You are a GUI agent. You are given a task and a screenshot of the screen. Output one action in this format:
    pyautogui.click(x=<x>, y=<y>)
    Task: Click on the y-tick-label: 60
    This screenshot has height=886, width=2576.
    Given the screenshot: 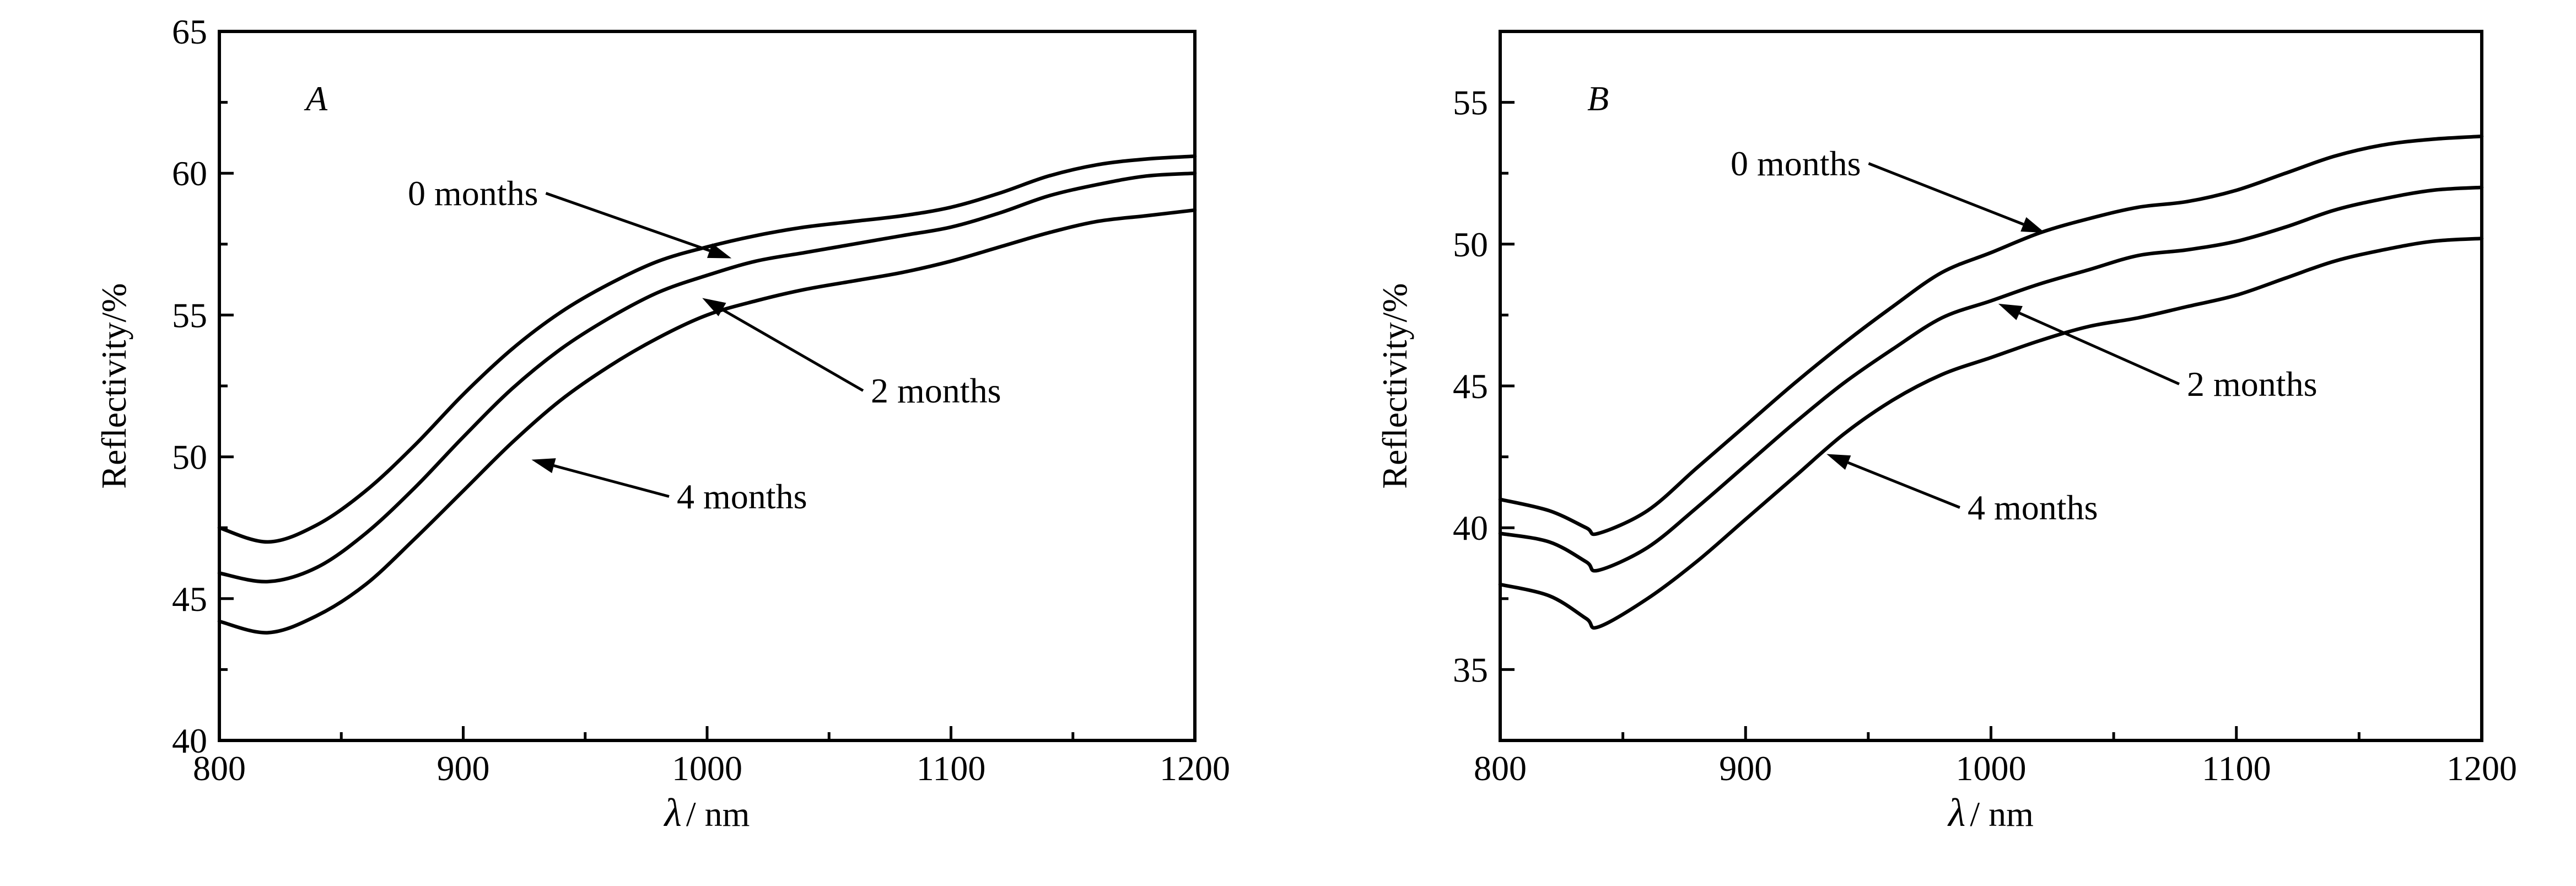 What is the action you would take?
    pyautogui.click(x=190, y=173)
    